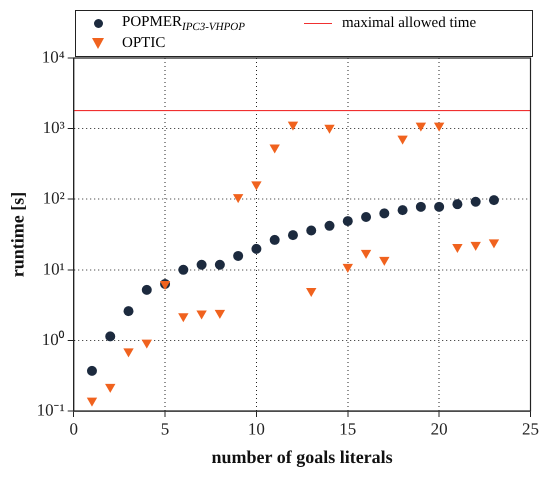 The image size is (542, 477). Describe the element at coordinates (347, 429) in the screenshot. I see `x-tick-label: 15` at that location.